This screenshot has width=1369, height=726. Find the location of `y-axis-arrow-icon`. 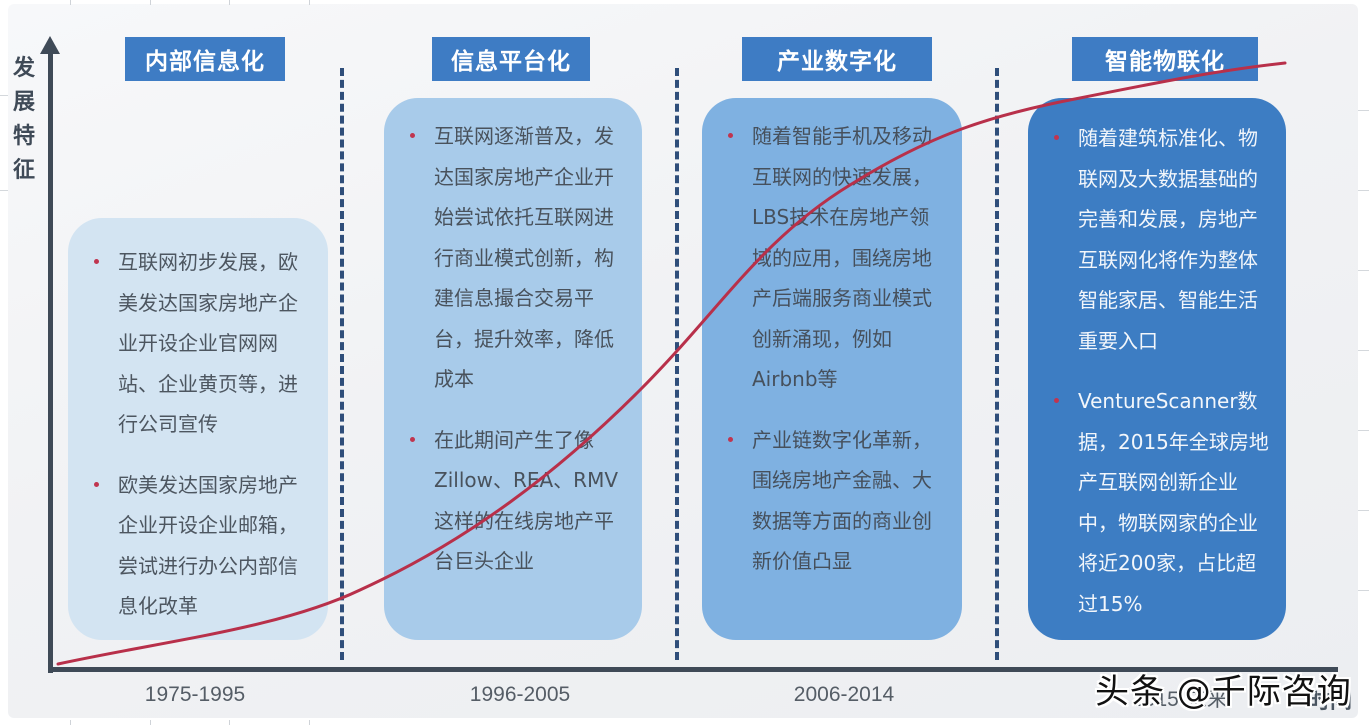

y-axis-arrow-icon is located at coordinates (50, 45).